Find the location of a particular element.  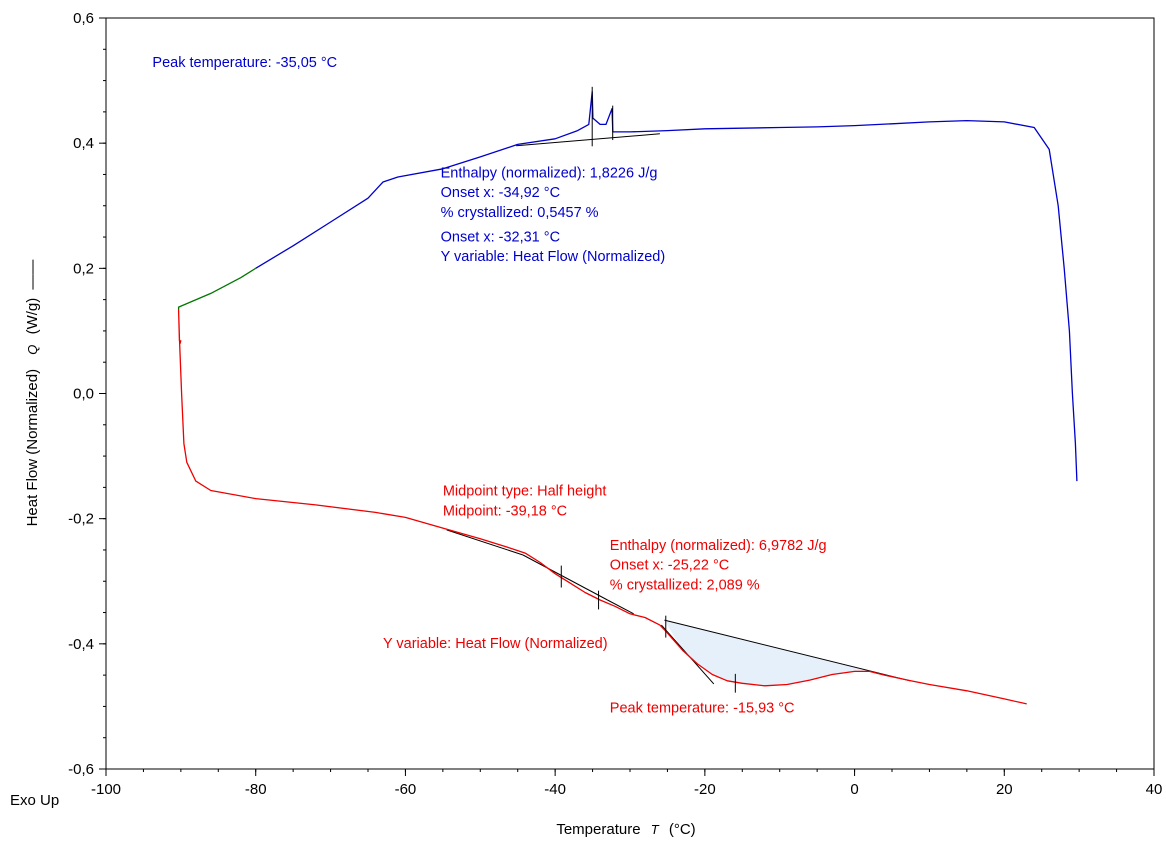

annotation-label: Peak temperature: -15,93 °C is located at coordinates (702, 709).